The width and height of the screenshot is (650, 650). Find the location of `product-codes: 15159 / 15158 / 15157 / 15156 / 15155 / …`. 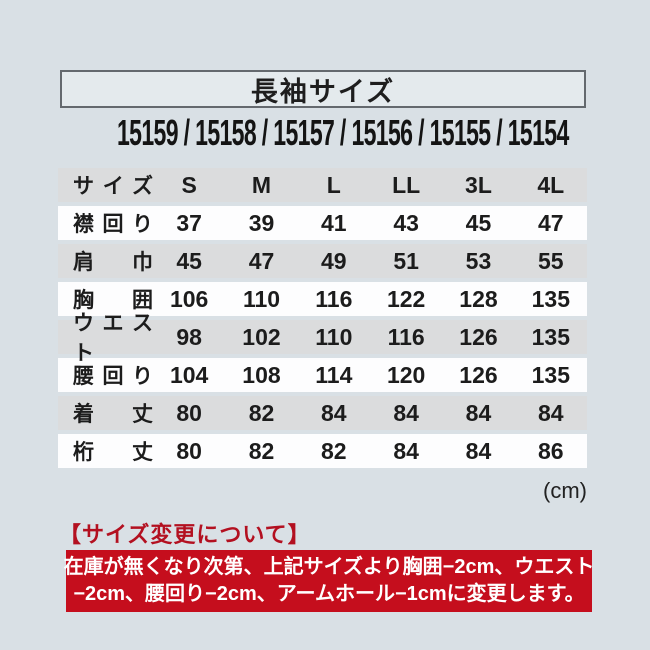

product-codes: 15159 / 15158 / 15157 / 15156 / 15155 / … is located at coordinates (343, 132).